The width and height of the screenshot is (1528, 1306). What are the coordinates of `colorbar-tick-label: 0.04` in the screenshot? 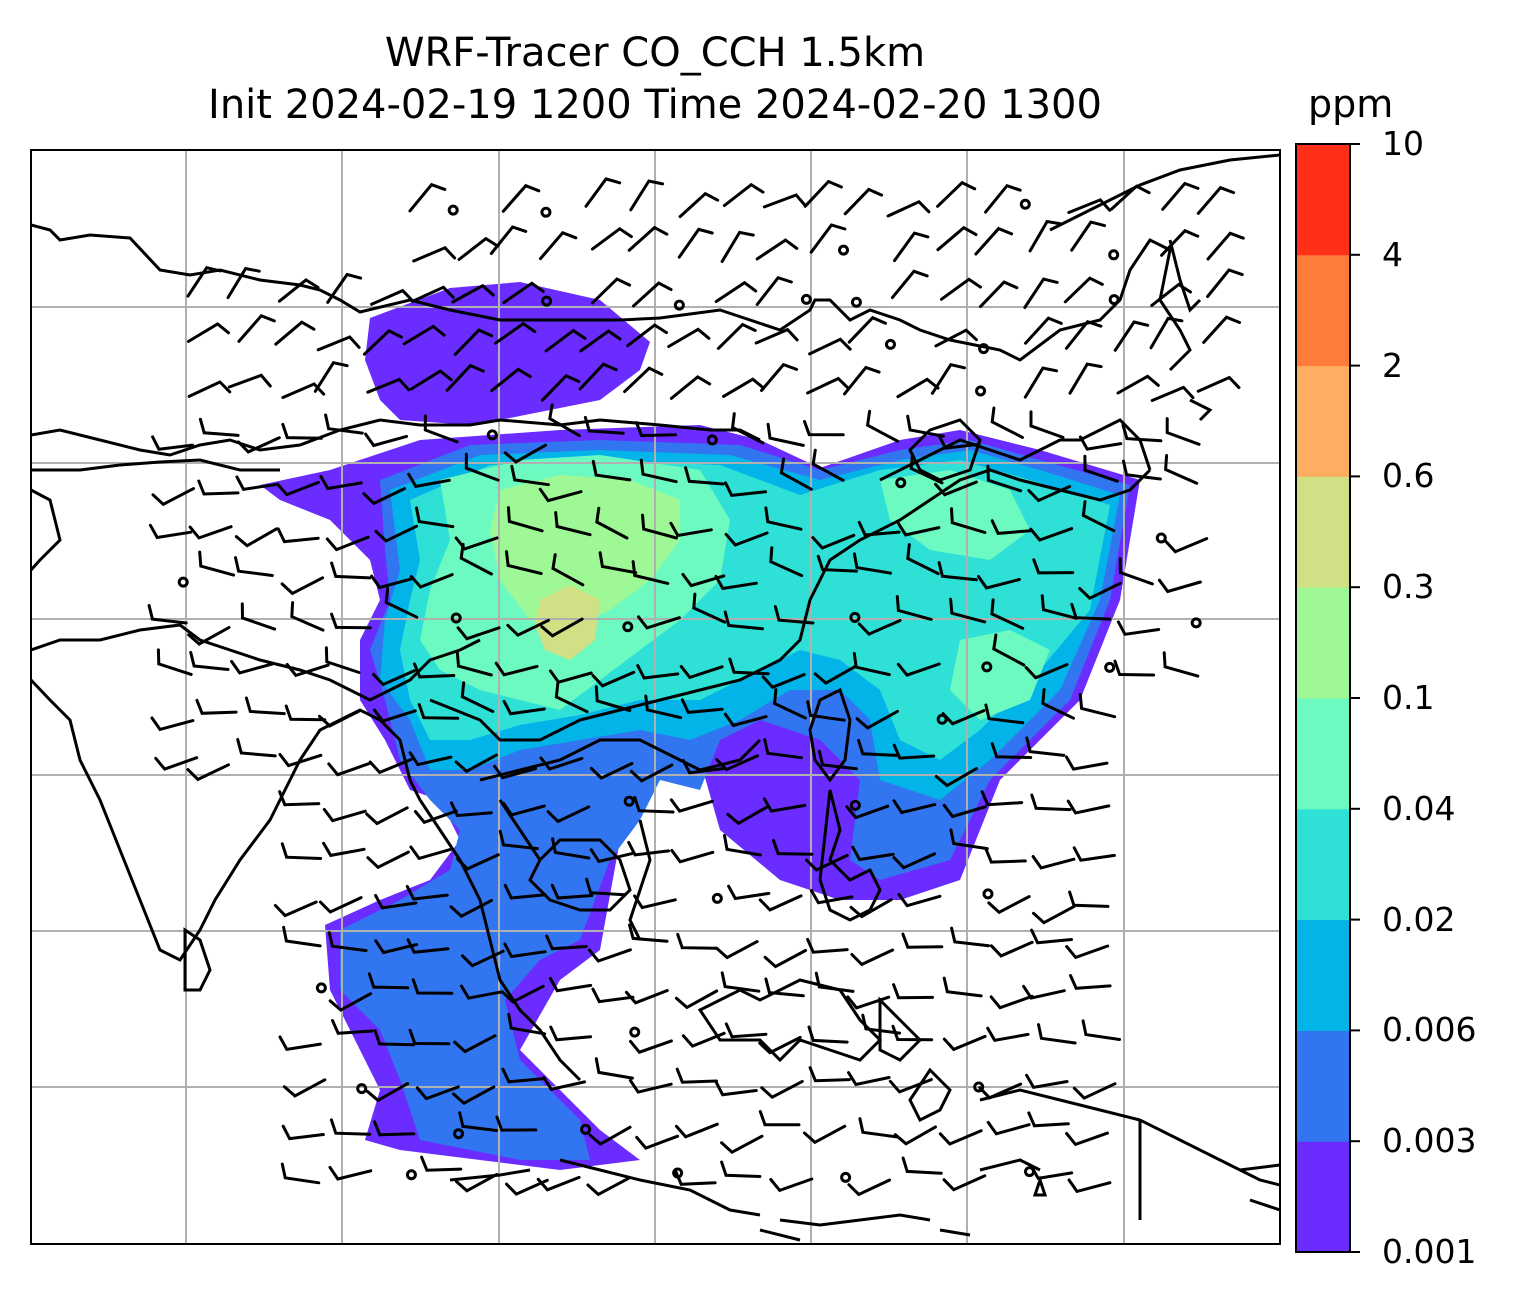 It's located at (1419, 808).